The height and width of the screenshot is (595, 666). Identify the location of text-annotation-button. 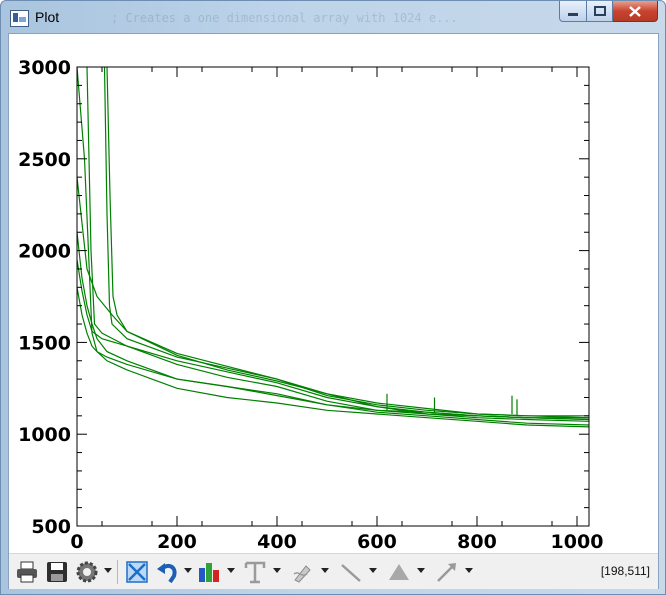
(255, 572).